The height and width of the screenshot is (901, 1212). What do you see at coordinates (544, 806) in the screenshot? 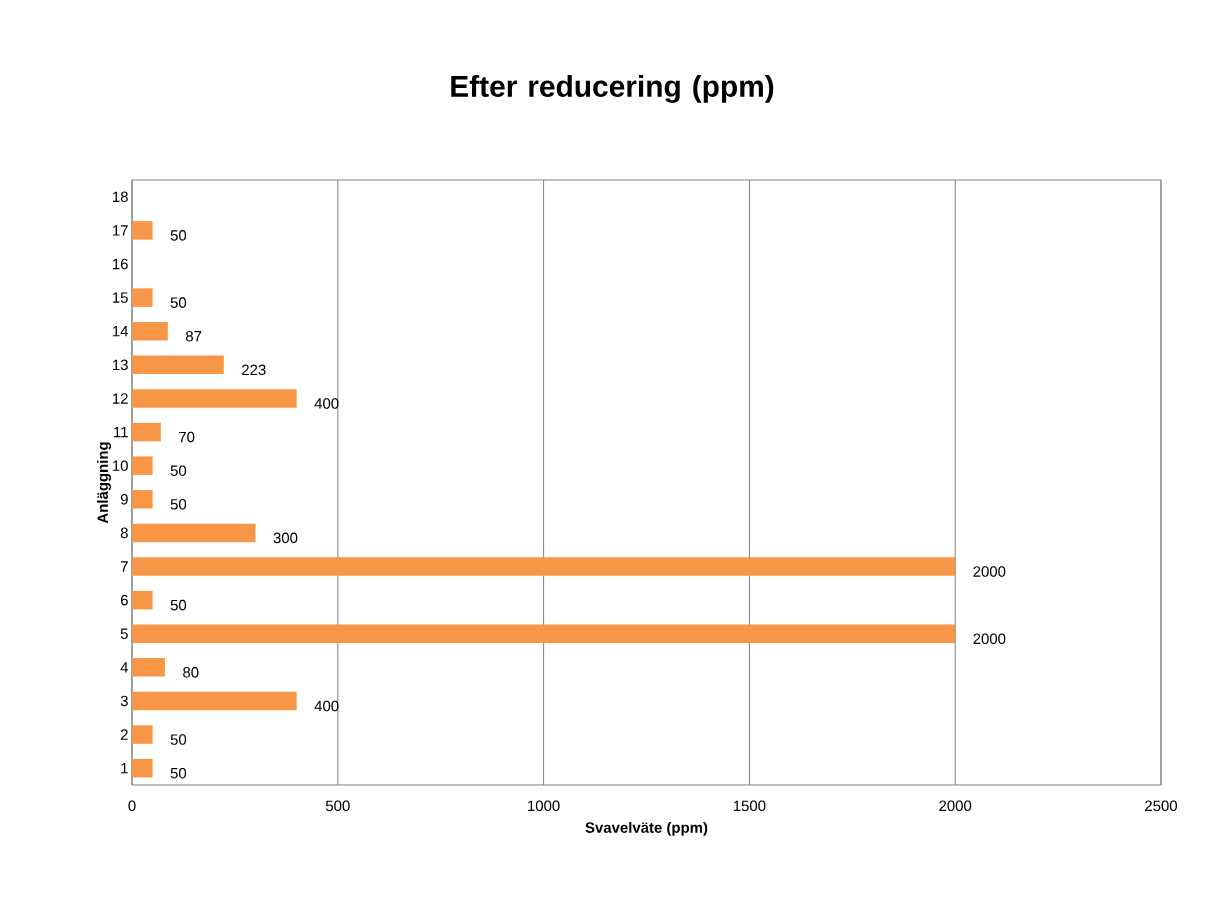
I see `x-tick-label: 1000` at bounding box center [544, 806].